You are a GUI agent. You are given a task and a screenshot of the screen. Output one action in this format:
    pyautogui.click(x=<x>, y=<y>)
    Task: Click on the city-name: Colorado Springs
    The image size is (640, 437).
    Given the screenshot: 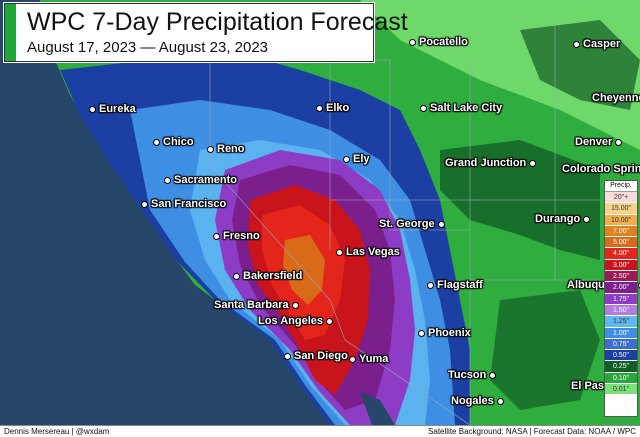 What is the action you would take?
    pyautogui.click(x=601, y=169)
    